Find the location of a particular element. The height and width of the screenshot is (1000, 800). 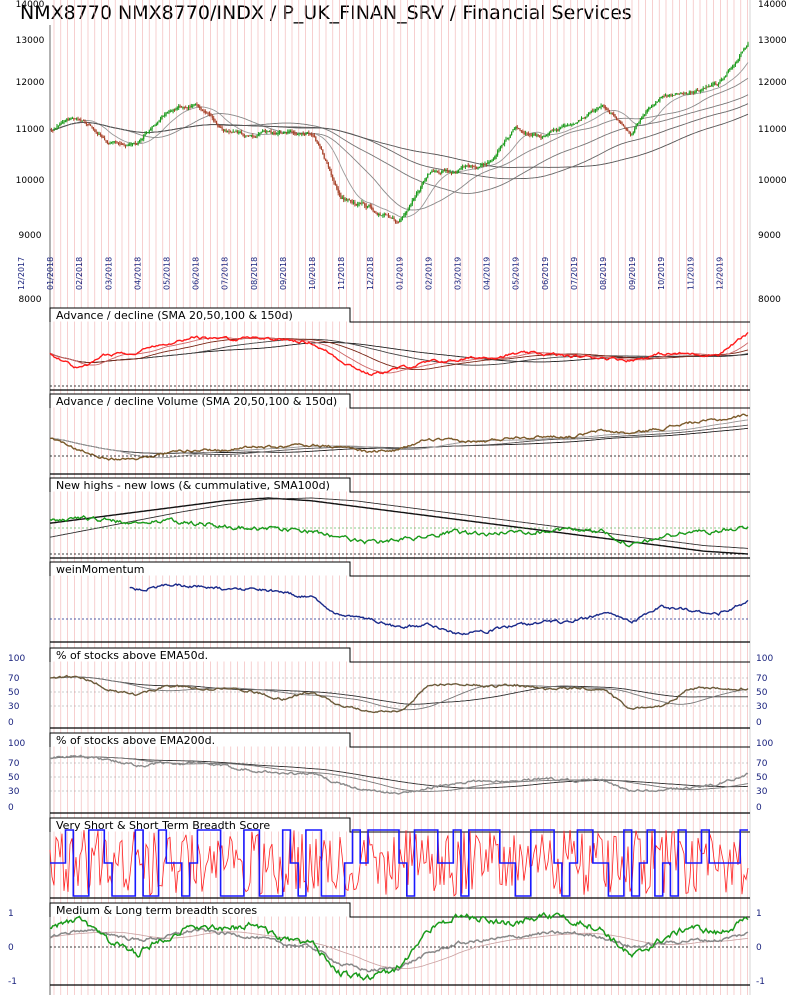

y-tick-label-left: 10000 is located at coordinates (30, 181).